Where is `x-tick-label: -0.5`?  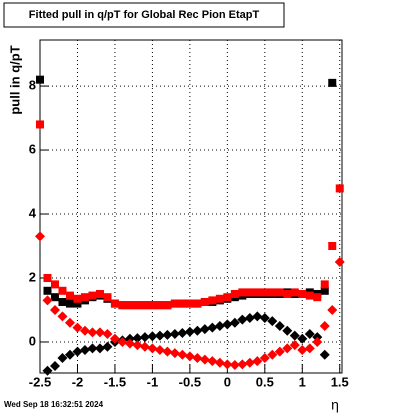
x-tick-label: -0.5 is located at coordinates (190, 381).